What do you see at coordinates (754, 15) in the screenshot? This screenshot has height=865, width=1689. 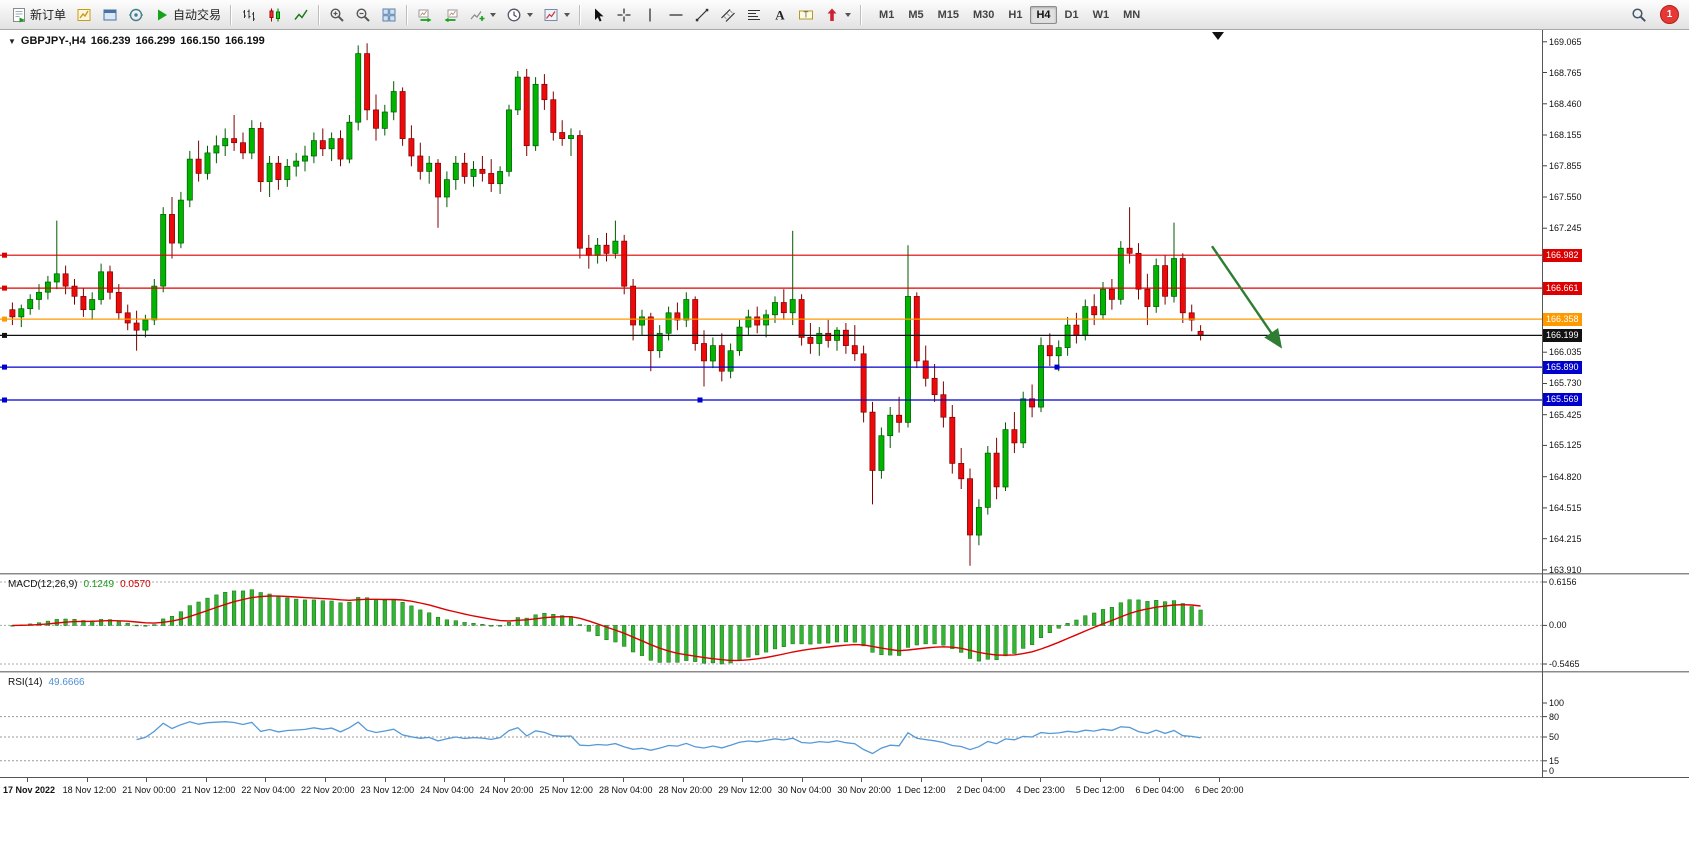 I see `fibonacci-button` at bounding box center [754, 15].